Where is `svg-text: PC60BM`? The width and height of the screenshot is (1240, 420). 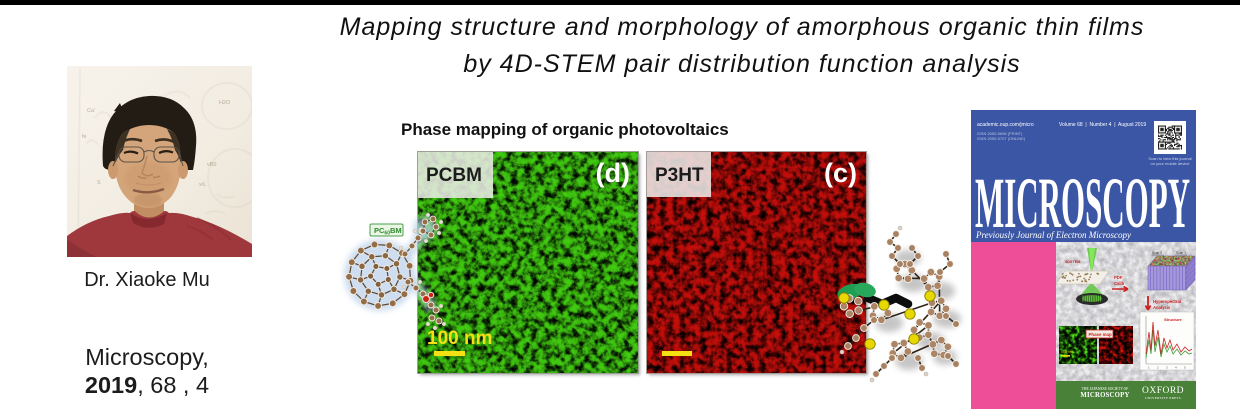
svg-text: PC60BM is located at coordinates (388, 231).